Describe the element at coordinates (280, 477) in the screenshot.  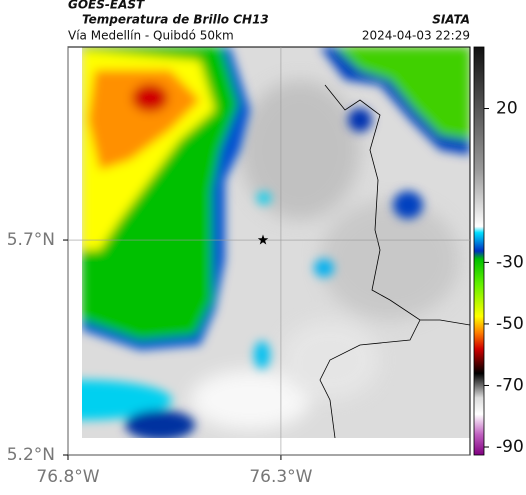
I see `x-tick-label: 76.3°W` at that location.